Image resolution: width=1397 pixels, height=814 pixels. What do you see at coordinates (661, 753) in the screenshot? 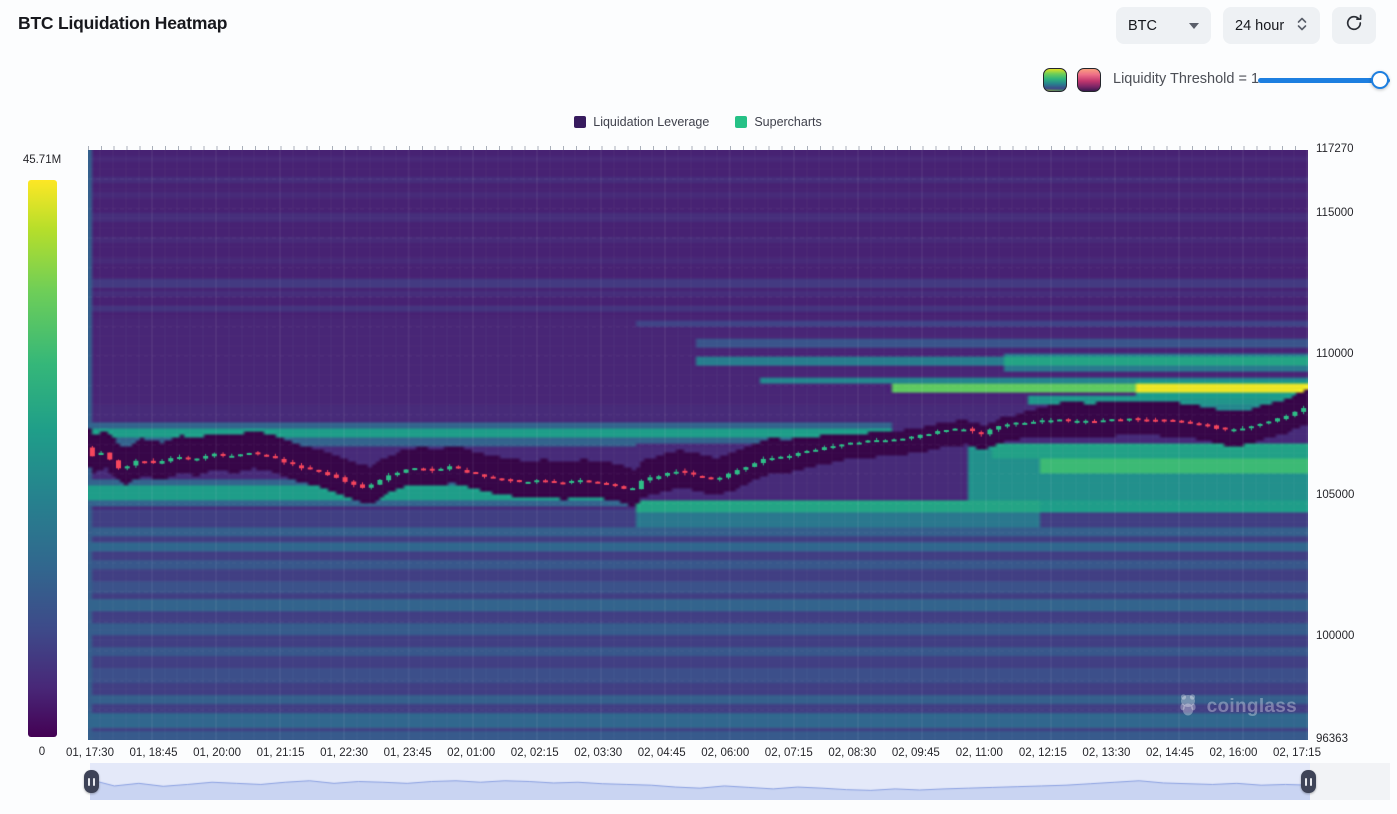
I see `x-axis-label: 02, 04:45` at bounding box center [661, 753].